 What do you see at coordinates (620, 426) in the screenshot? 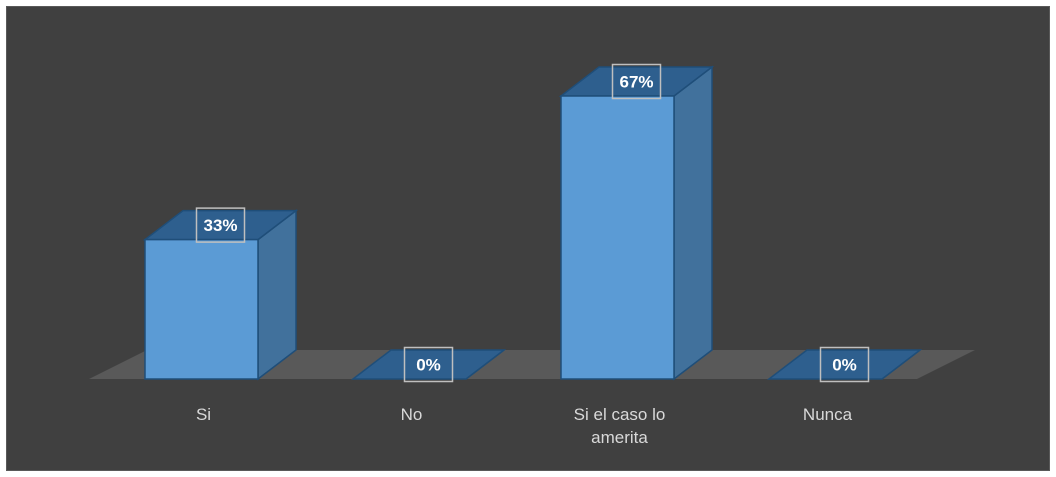
I see `category-label: Si el caso lo amerita` at bounding box center [620, 426].